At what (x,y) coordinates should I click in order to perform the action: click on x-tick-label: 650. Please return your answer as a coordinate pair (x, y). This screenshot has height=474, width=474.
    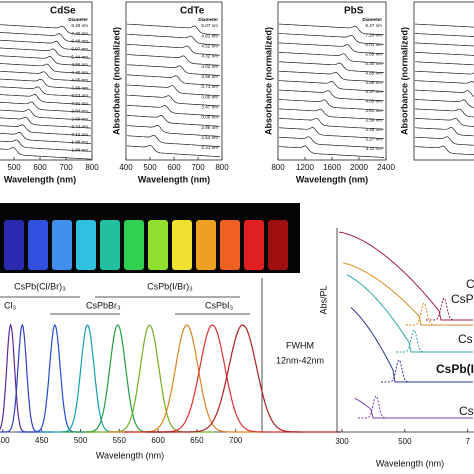
    Looking at the image, I should click on (197, 440).